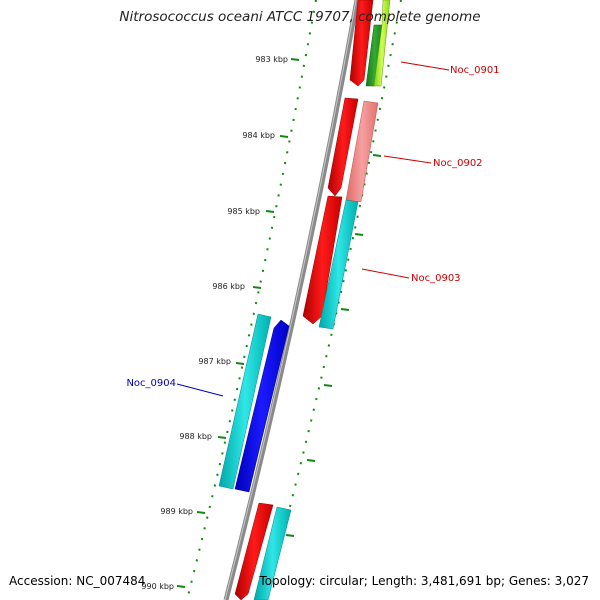 This screenshot has height=600, width=600. What do you see at coordinates (458, 163) in the screenshot?
I see `gene-label-noc-0902: Noc_0902` at bounding box center [458, 163].